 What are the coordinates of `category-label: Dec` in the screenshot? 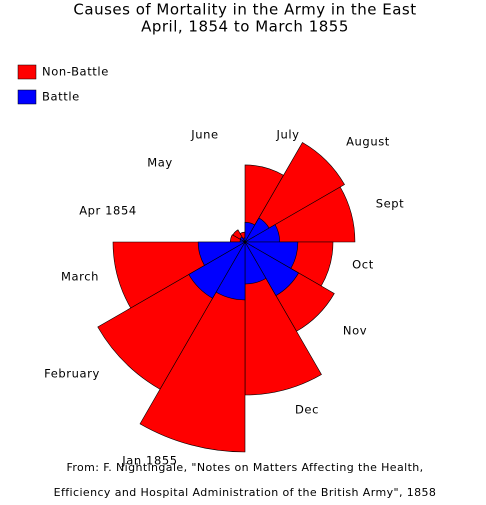 It's located at (307, 410).